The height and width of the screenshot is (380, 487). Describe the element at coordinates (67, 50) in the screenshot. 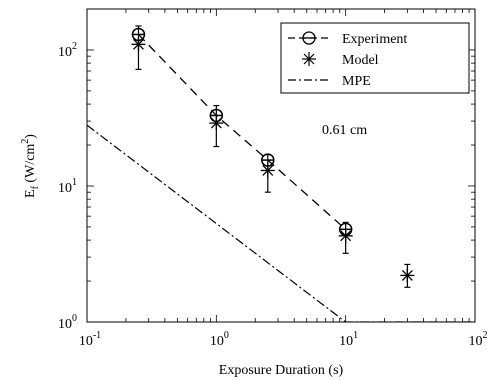

I see `y-tick-label: 10²` at that location.